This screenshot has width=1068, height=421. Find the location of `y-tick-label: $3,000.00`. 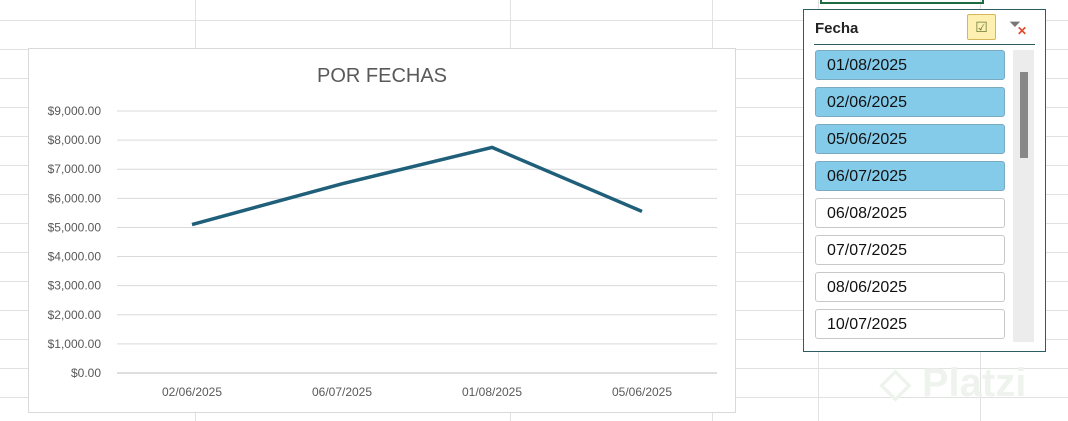

y-tick-label: $3,000.00 is located at coordinates (75, 286).